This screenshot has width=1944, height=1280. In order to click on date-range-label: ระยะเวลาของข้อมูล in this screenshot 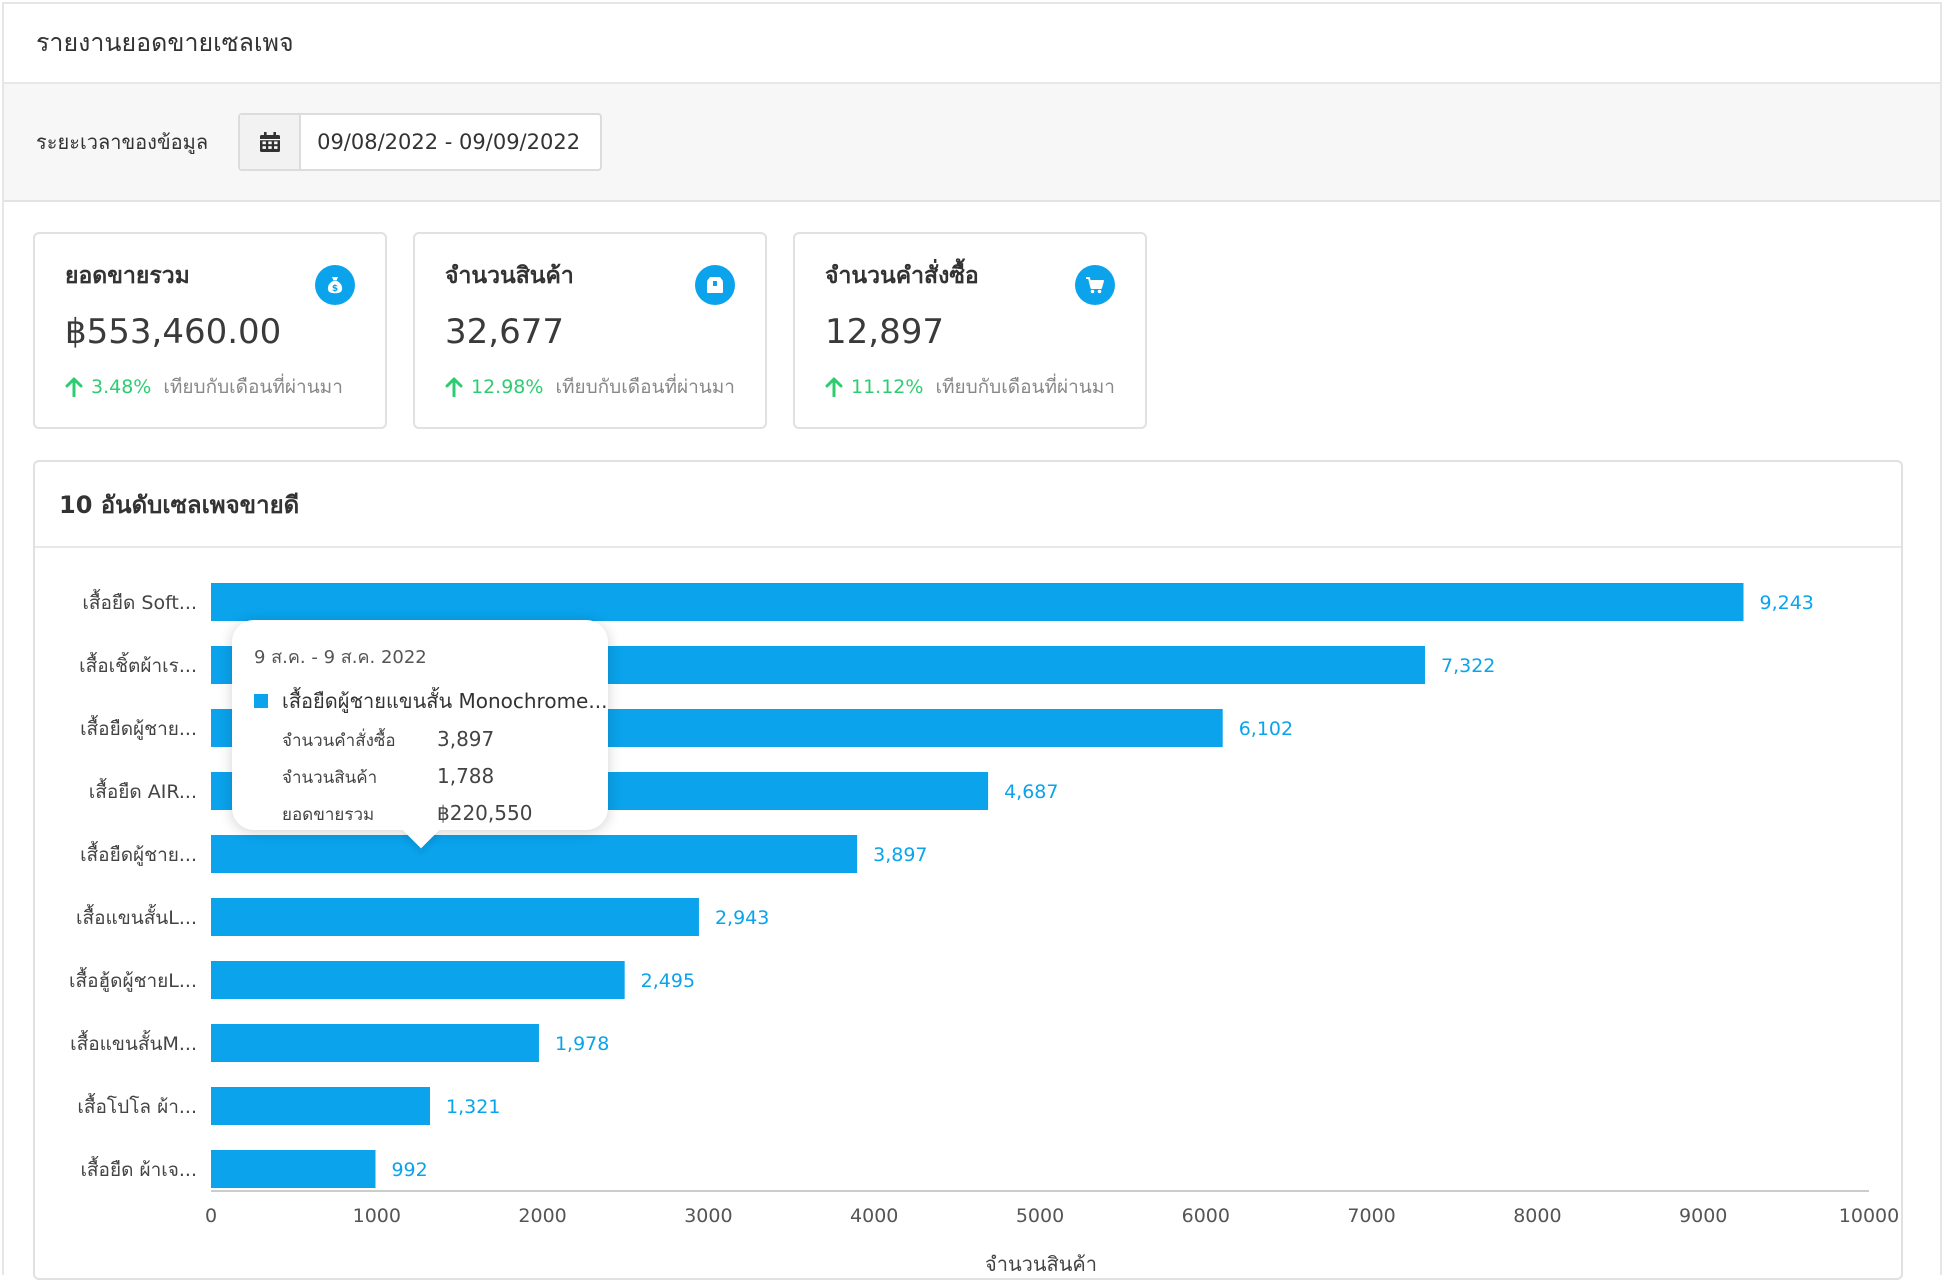, I will do `click(122, 142)`.